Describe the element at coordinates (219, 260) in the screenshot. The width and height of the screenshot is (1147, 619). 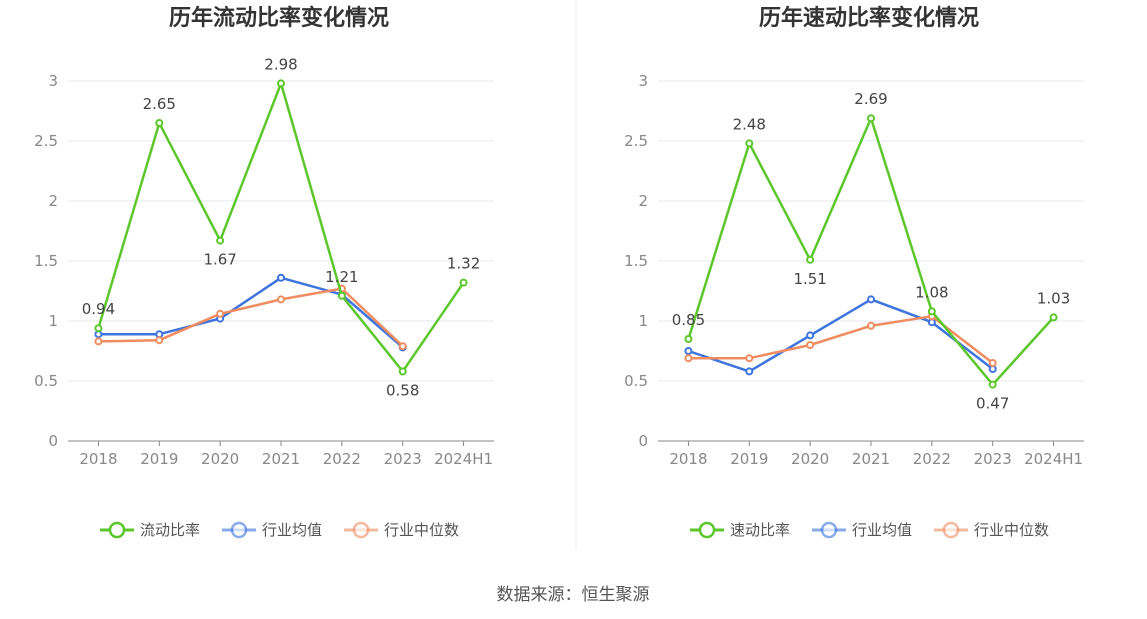
I see `data-label: 1.67` at that location.